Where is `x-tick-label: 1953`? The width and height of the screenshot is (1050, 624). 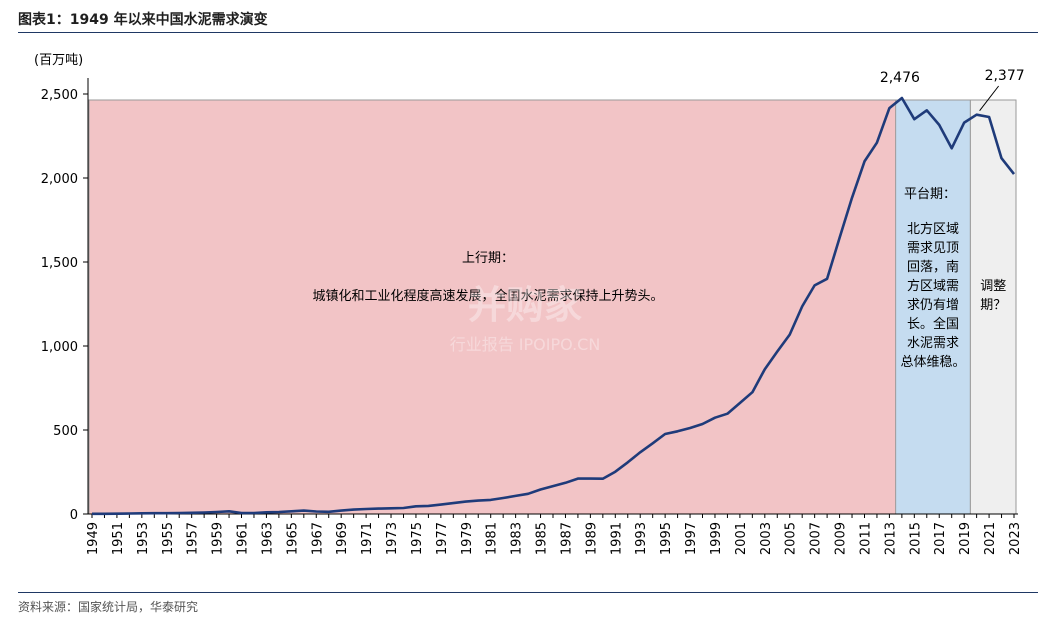 x-tick-label: 1953 is located at coordinates (143, 538).